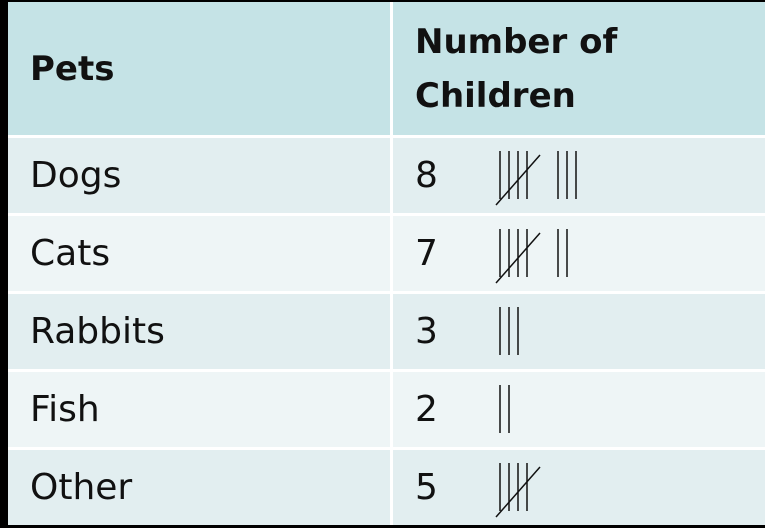 This screenshot has height=528, width=765. I want to click on count-number: 5, so click(426, 487).